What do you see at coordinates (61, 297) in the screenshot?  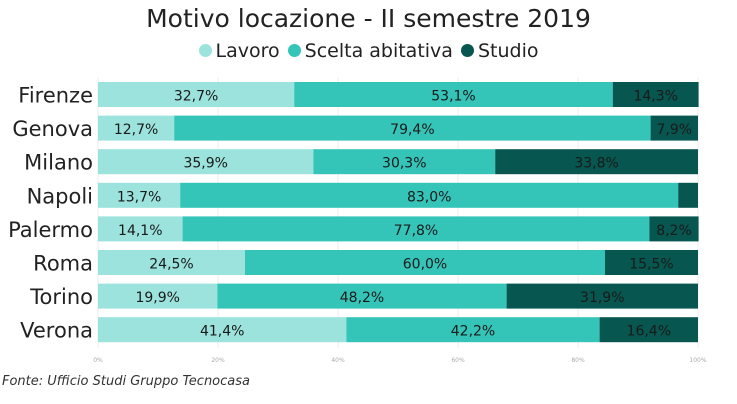 I see `y-tick-label: Torino` at bounding box center [61, 297].